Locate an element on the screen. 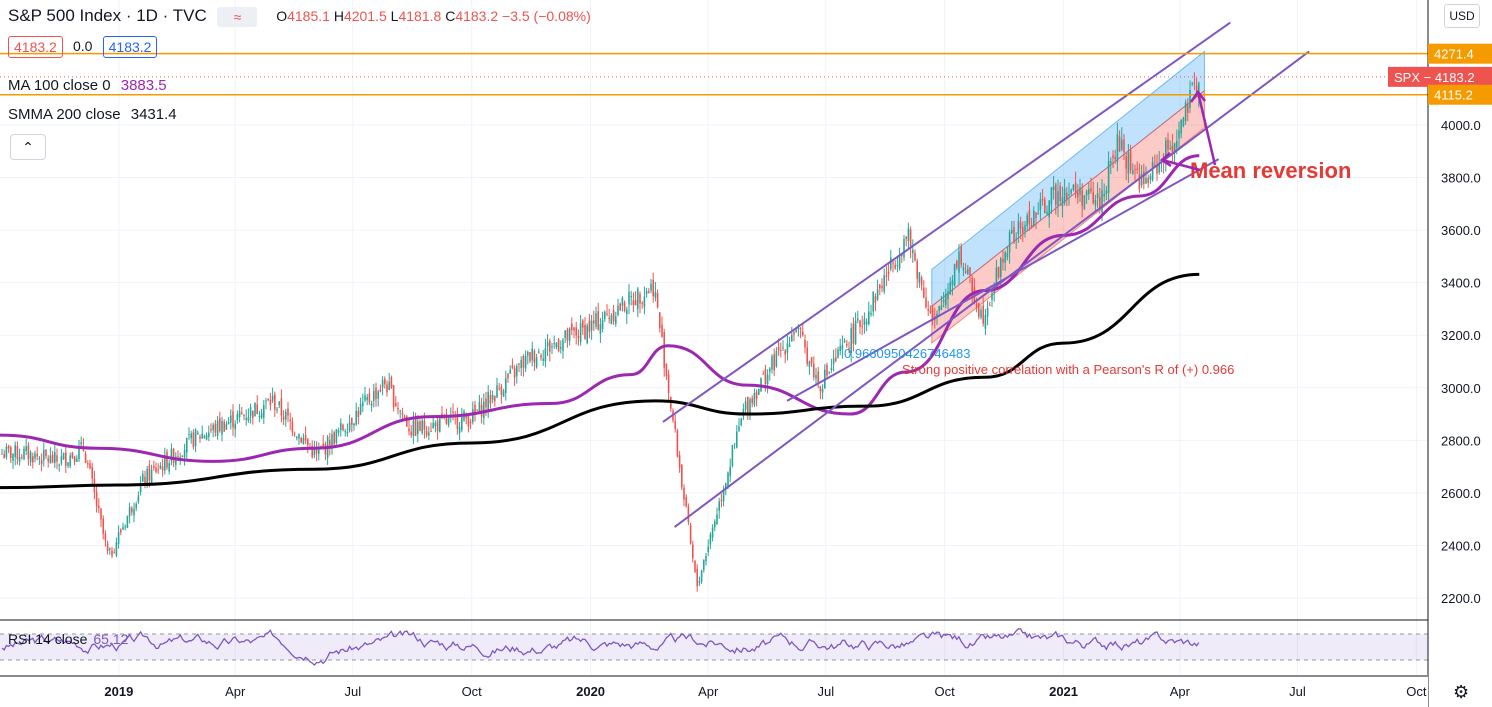 This screenshot has height=707, width=1492. smma-legend: SMMA 200 close 3431.4 is located at coordinates (92, 114).